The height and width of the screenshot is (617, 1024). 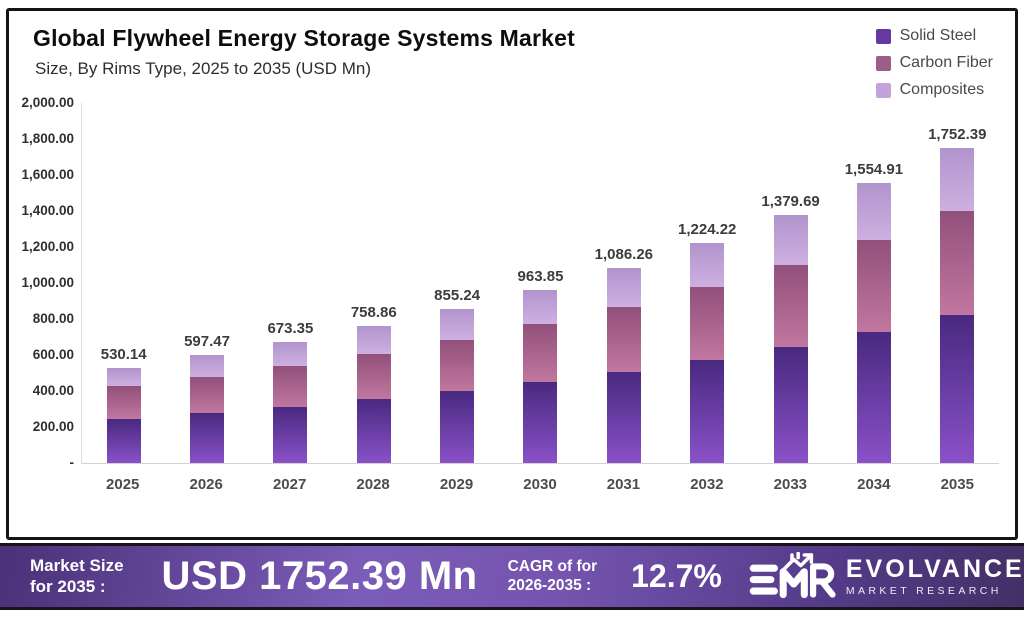 What do you see at coordinates (290, 283) in the screenshot?
I see `bar-column-2027: 673.35` at bounding box center [290, 283].